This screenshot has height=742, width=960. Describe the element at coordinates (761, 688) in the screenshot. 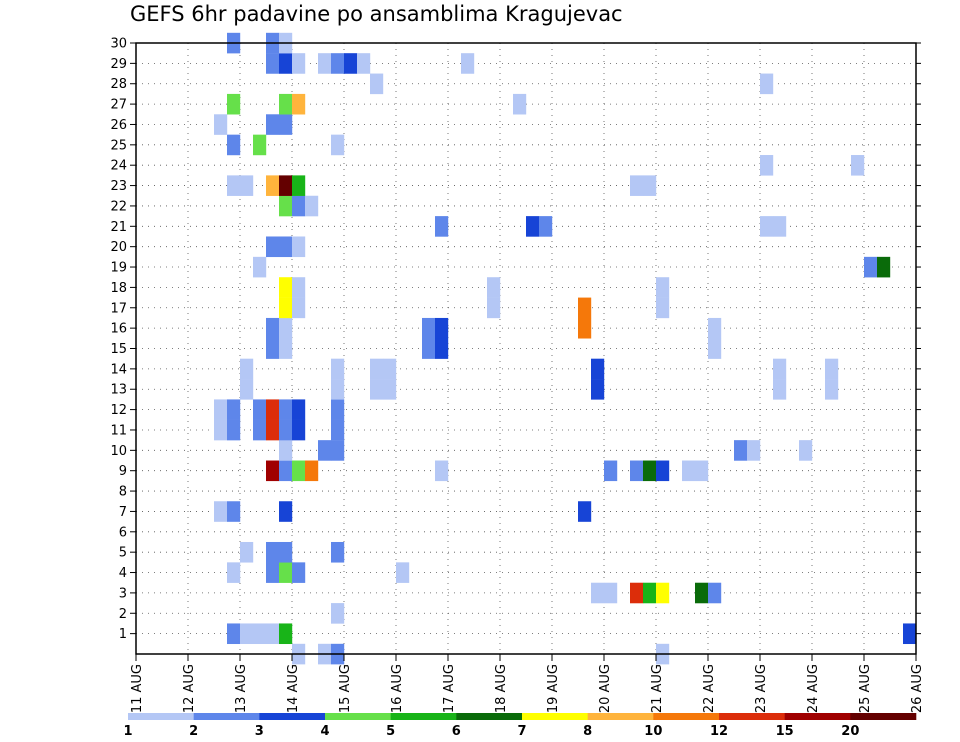

I see `x-tick-label: 23 AUG` at that location.